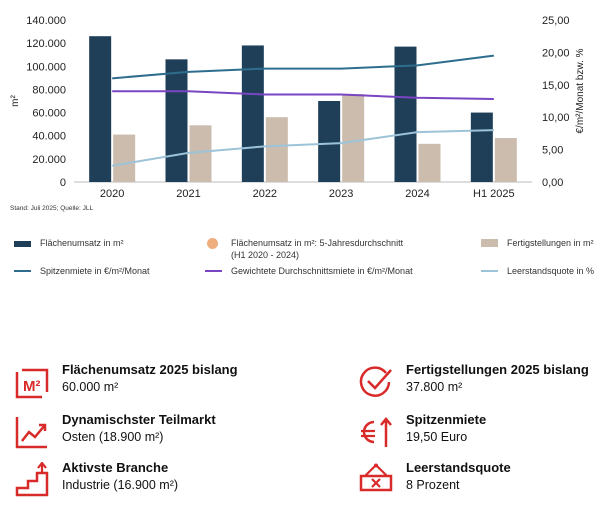 The width and height of the screenshot is (600, 519). I want to click on m2-icon: M², so click(32, 383).